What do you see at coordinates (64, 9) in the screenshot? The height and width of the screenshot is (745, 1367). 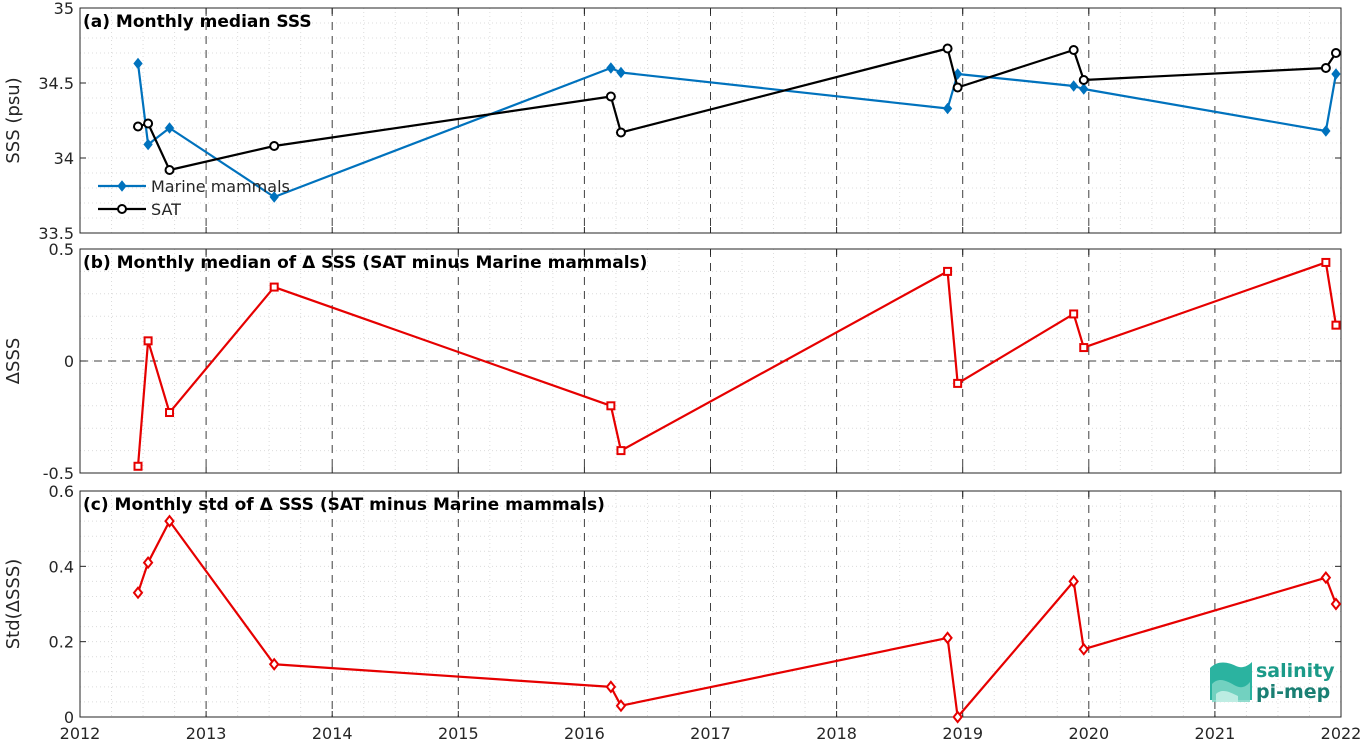 I see `y-tick-label: 35` at bounding box center [64, 9].